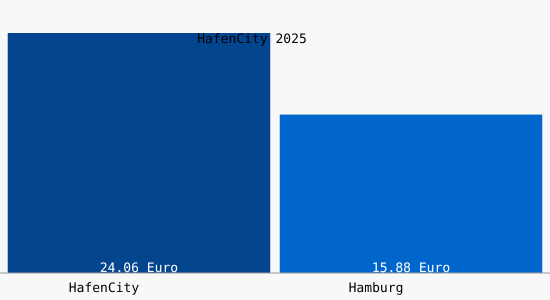 Image resolution: width=550 pixels, height=300 pixels. What do you see at coordinates (104, 288) in the screenshot?
I see `x-tick-label: HafenCity` at bounding box center [104, 288].